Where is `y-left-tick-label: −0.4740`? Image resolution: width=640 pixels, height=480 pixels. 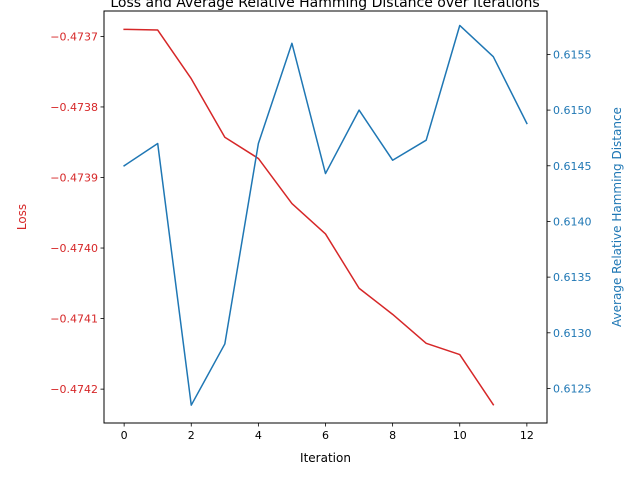
y-left-tick-label: −0.4740 is located at coordinates (74, 248).